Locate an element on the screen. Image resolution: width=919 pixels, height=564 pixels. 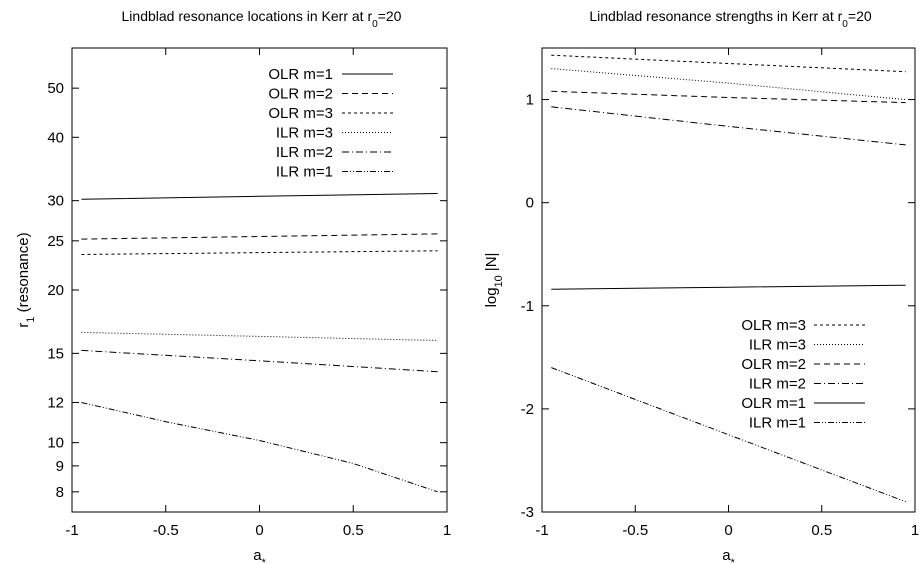
y-tick-label: 0 is located at coordinates (530, 203).